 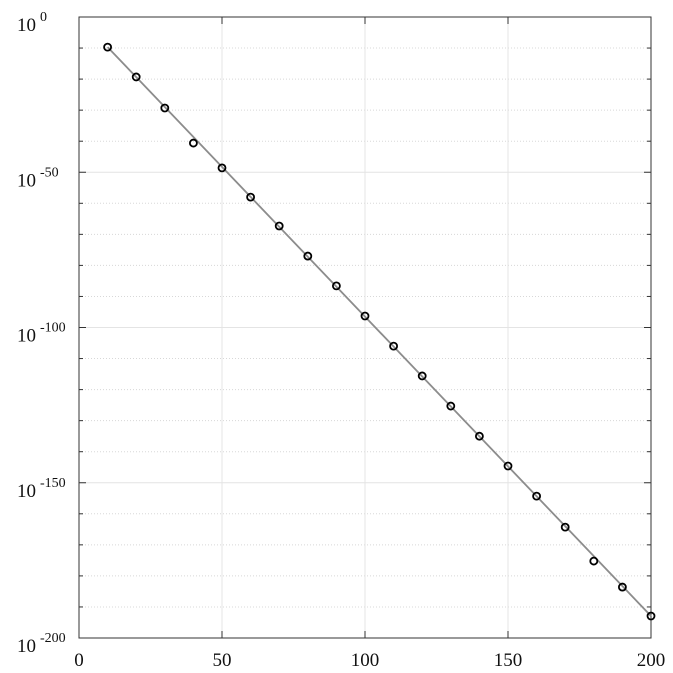 I want to click on y-tick-power: -50, so click(x=49, y=172).